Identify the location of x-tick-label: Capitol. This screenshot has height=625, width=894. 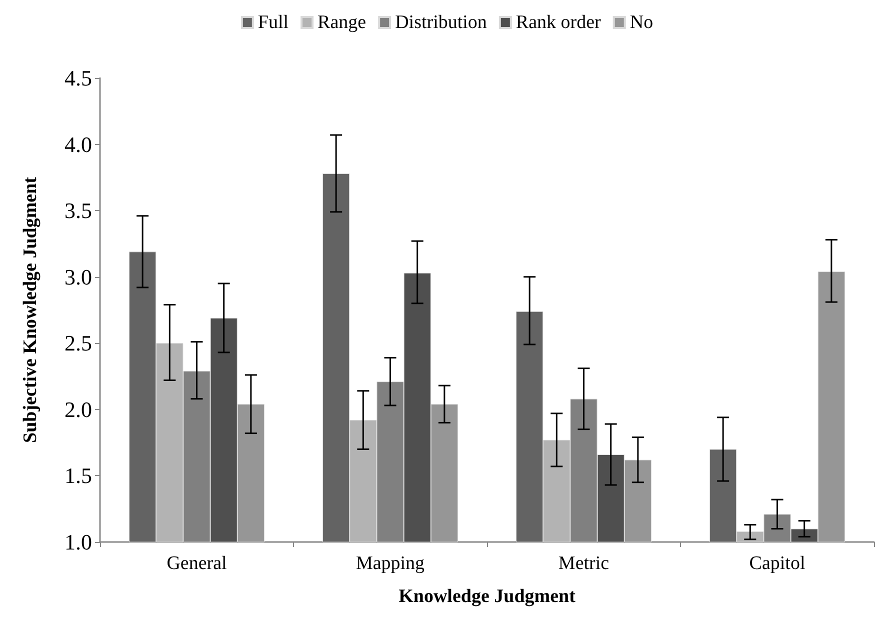
(777, 563).